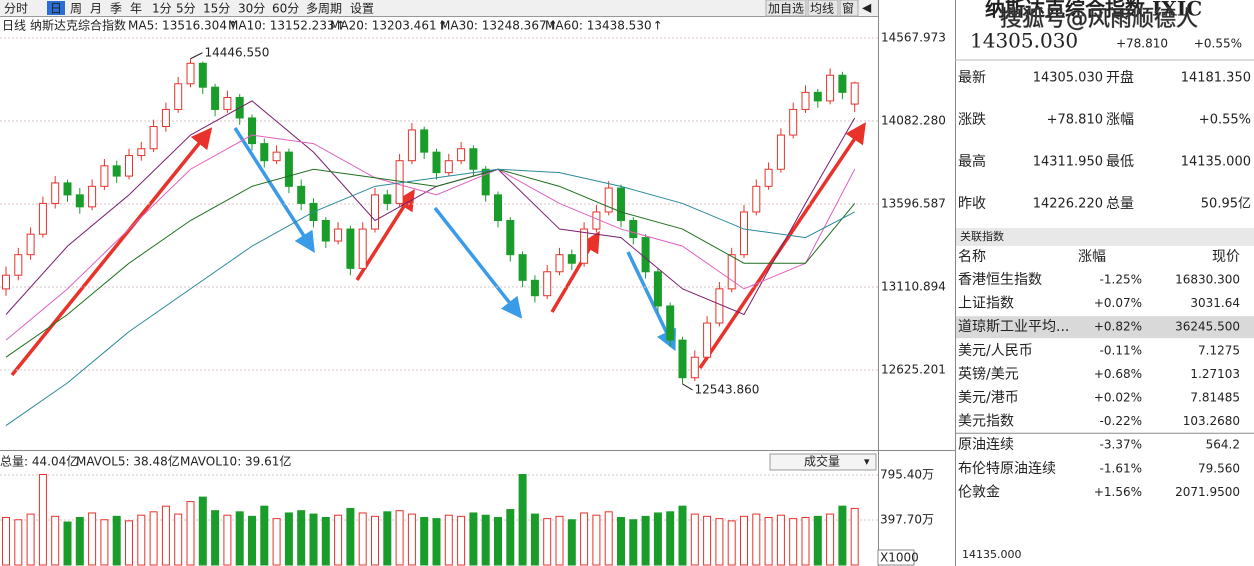  What do you see at coordinates (1093, 10) in the screenshot?
I see `quote-title: 纳斯达克综合指数 IXIC` at bounding box center [1093, 10].